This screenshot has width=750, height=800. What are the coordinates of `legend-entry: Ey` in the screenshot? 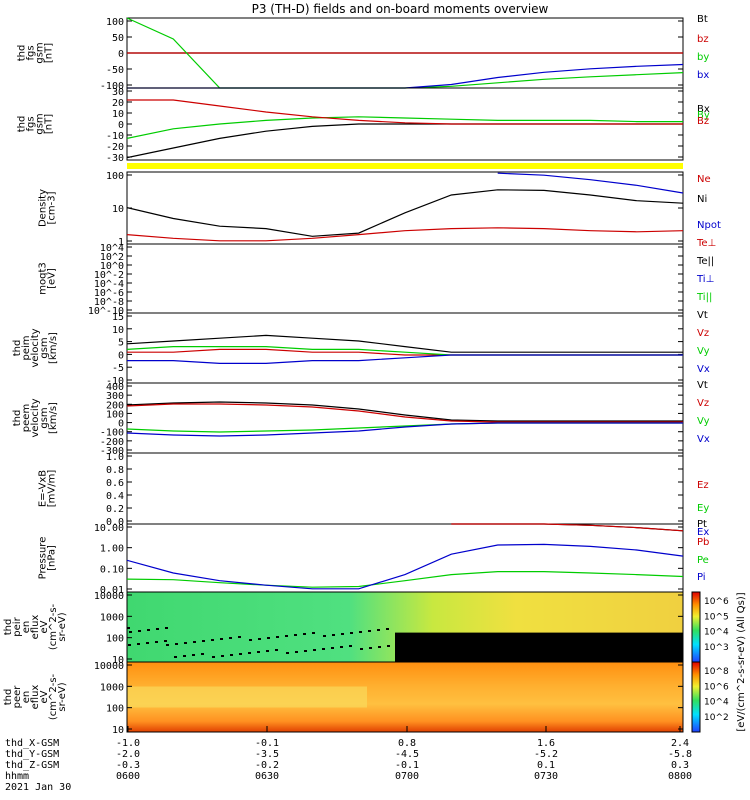 It's located at (703, 508).